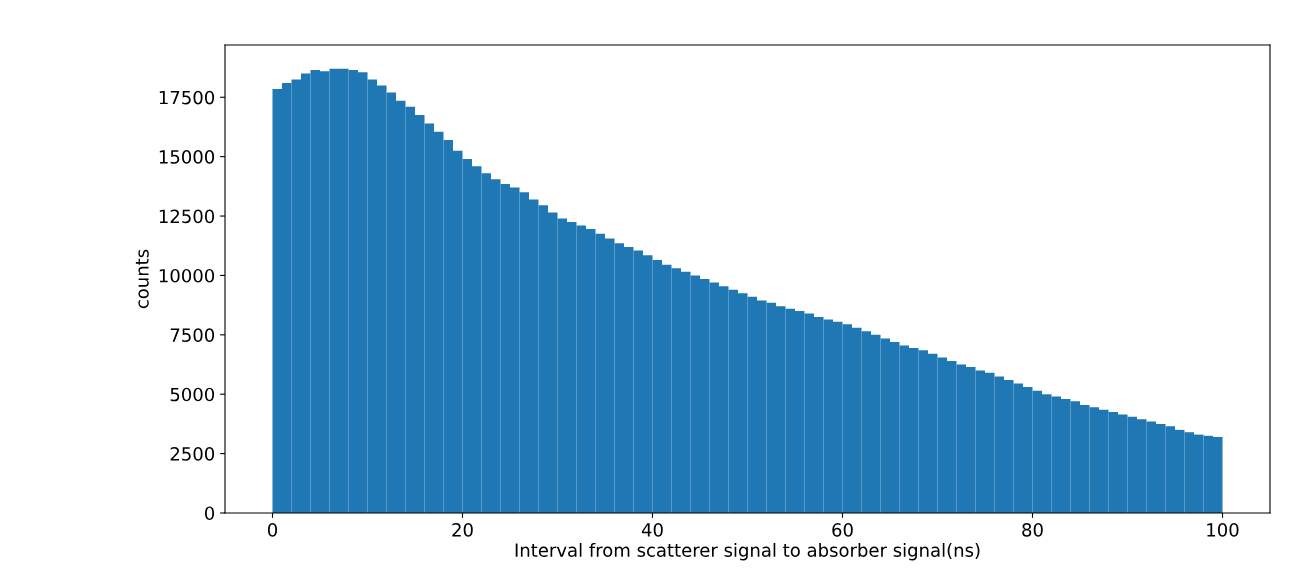 Image resolution: width=1315 pixels, height=582 pixels. Describe the element at coordinates (192, 394) in the screenshot. I see `y-tick-label: 5000` at that location.